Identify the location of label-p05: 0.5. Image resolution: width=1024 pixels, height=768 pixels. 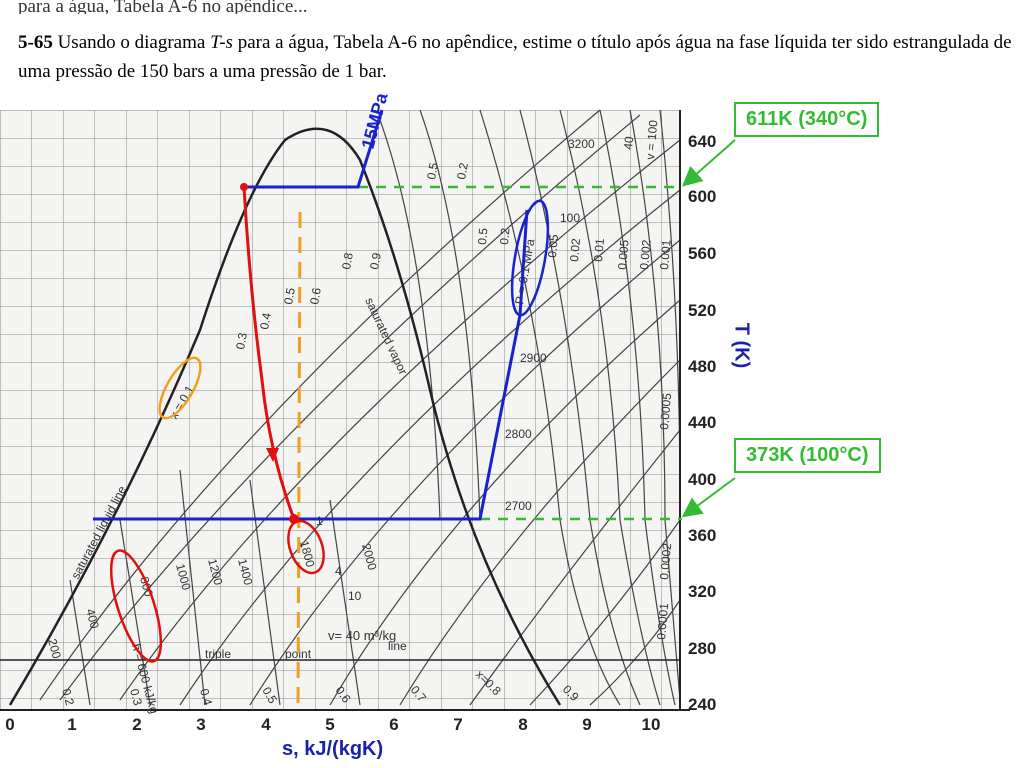
(482, 236).